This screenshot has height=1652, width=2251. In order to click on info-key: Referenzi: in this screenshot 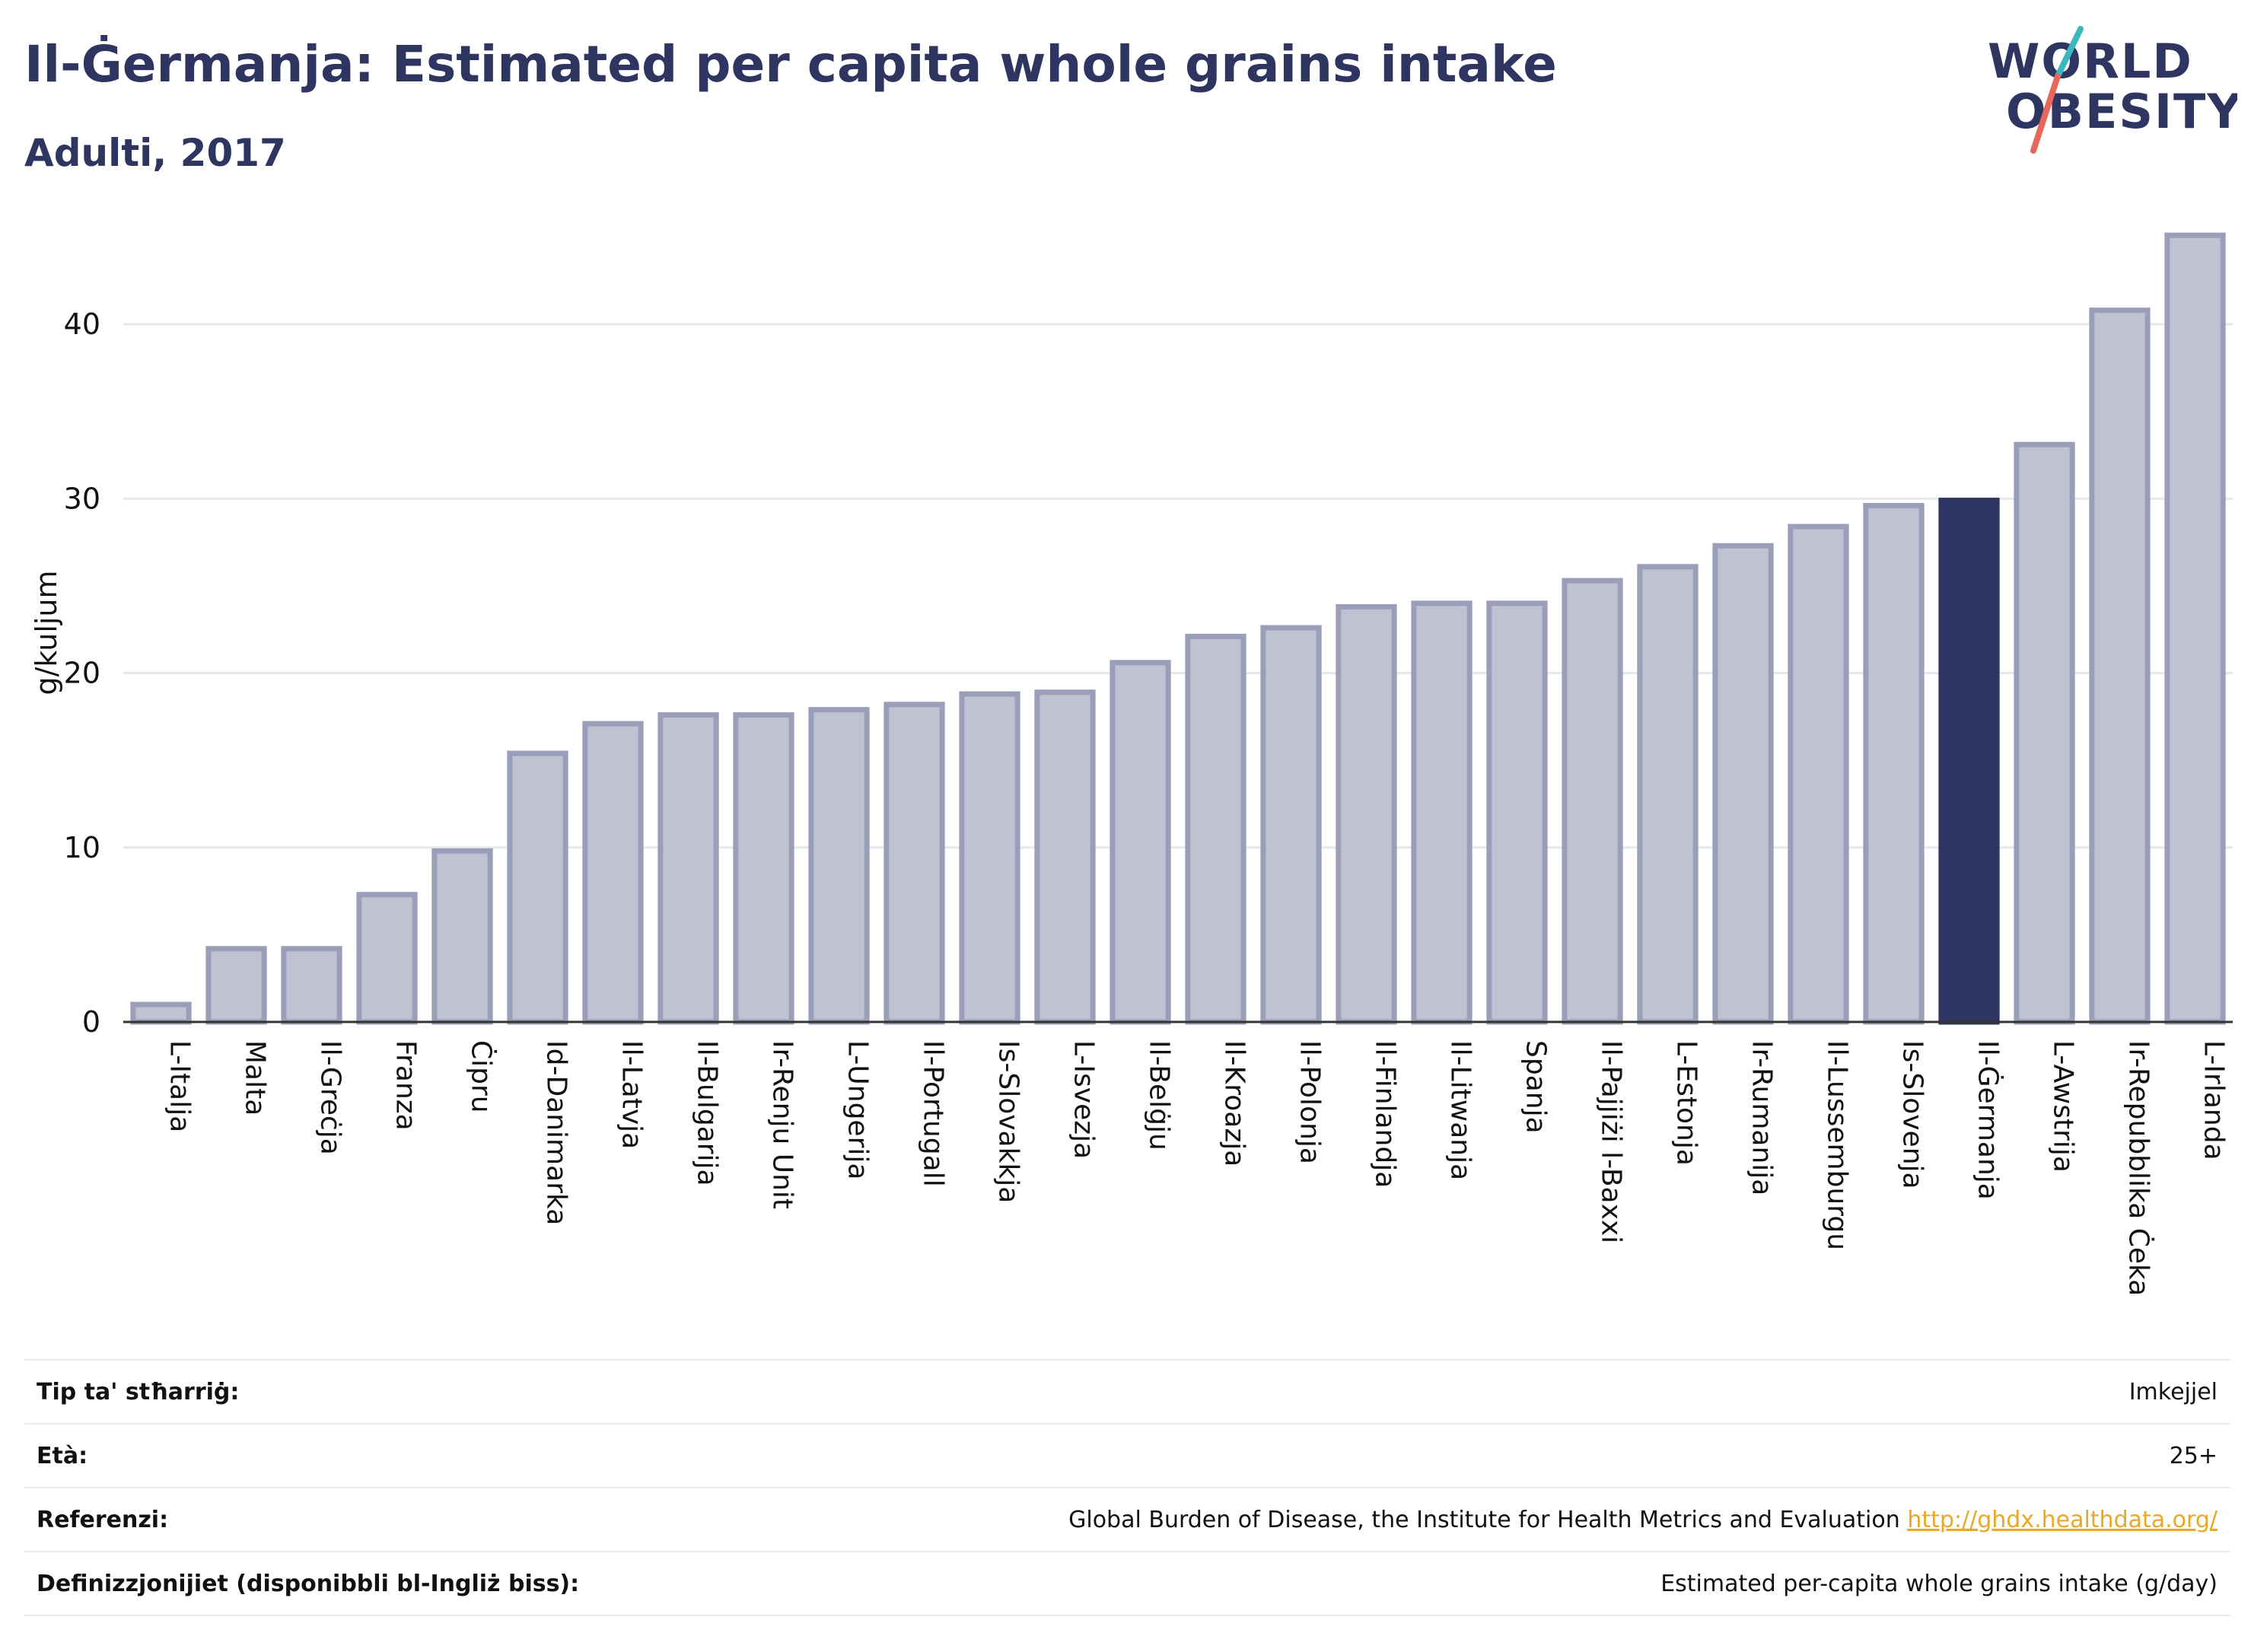, I will do `click(383, 1519)`.